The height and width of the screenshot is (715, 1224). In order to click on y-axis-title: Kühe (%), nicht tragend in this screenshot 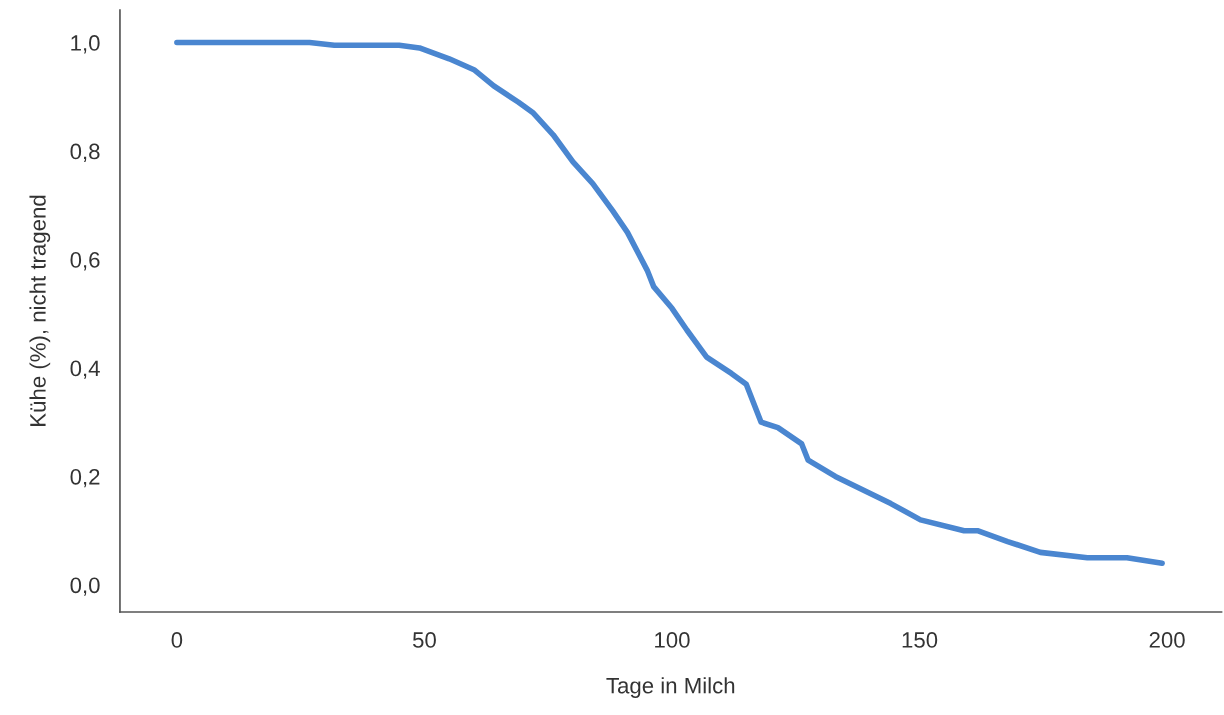, I will do `click(40, 310)`.